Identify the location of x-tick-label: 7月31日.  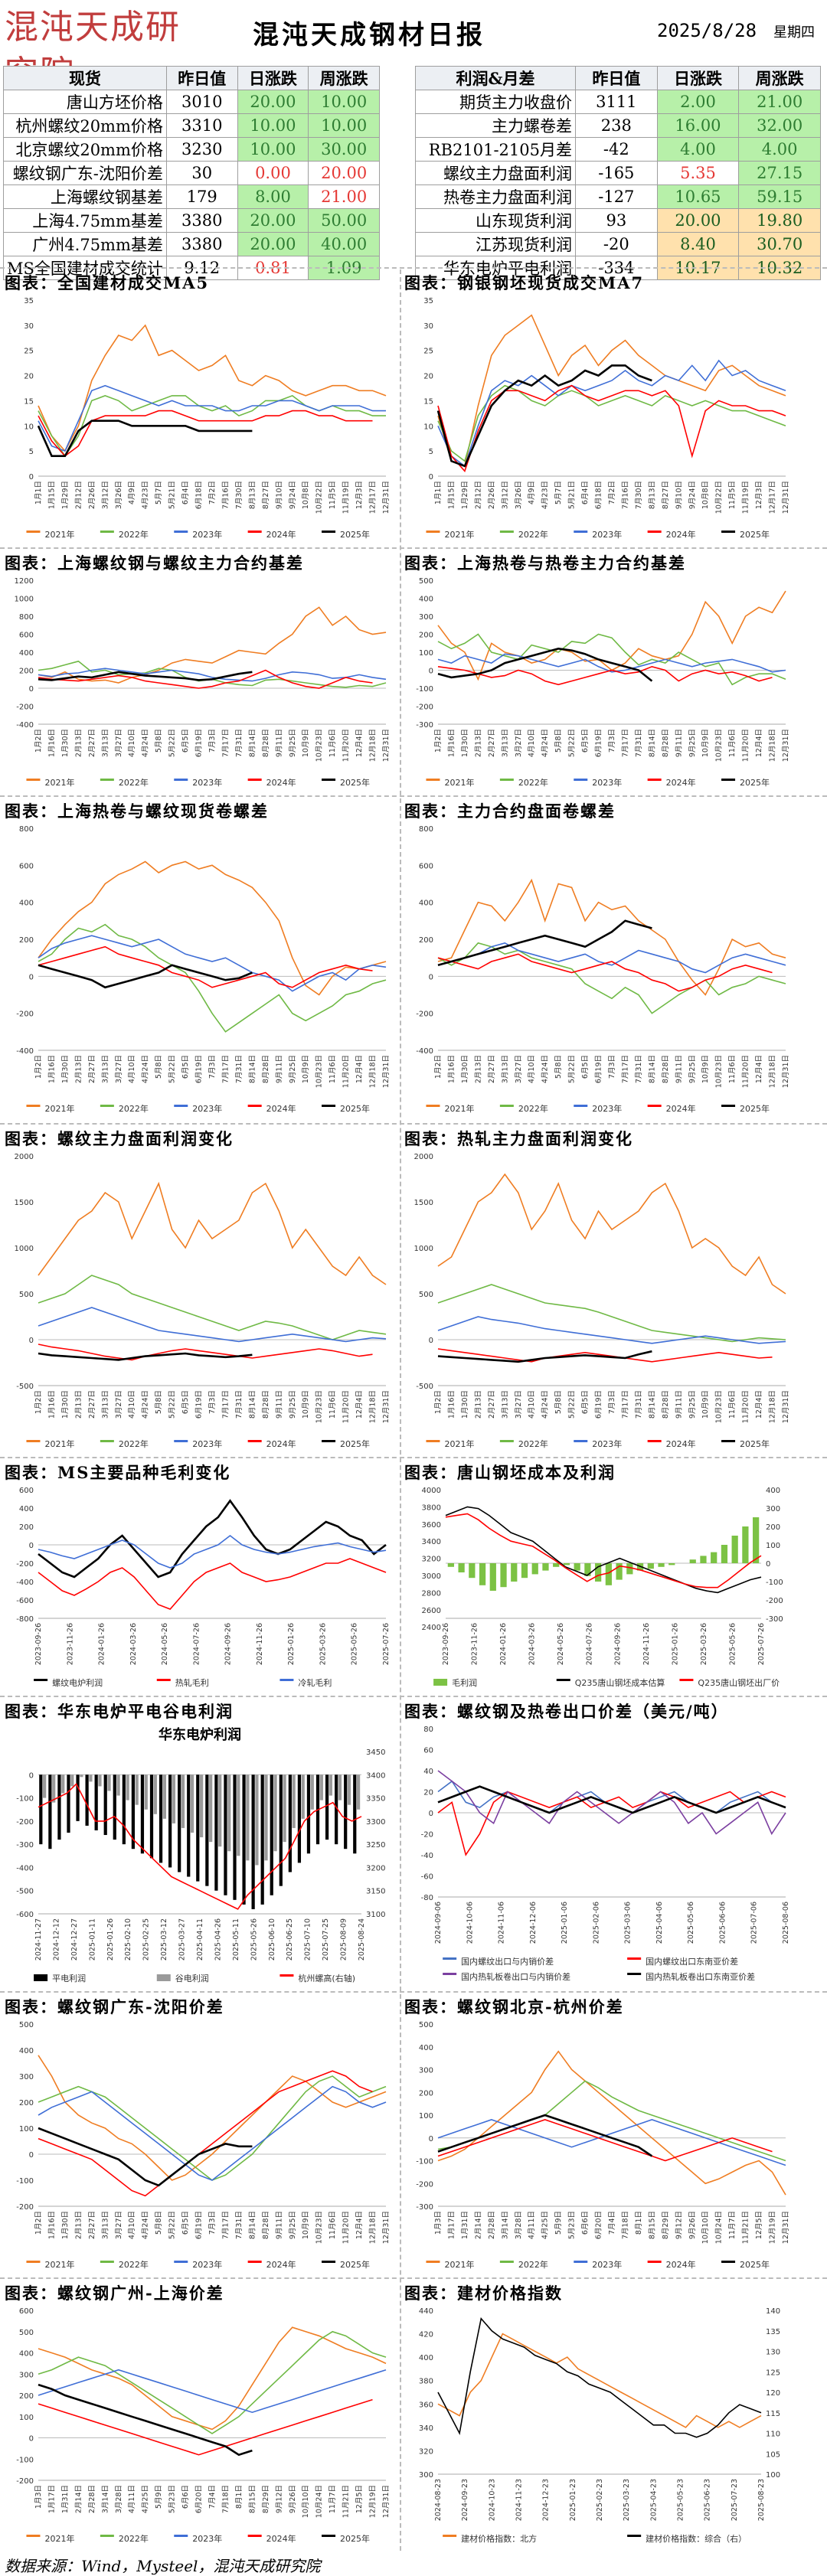
(239, 743).